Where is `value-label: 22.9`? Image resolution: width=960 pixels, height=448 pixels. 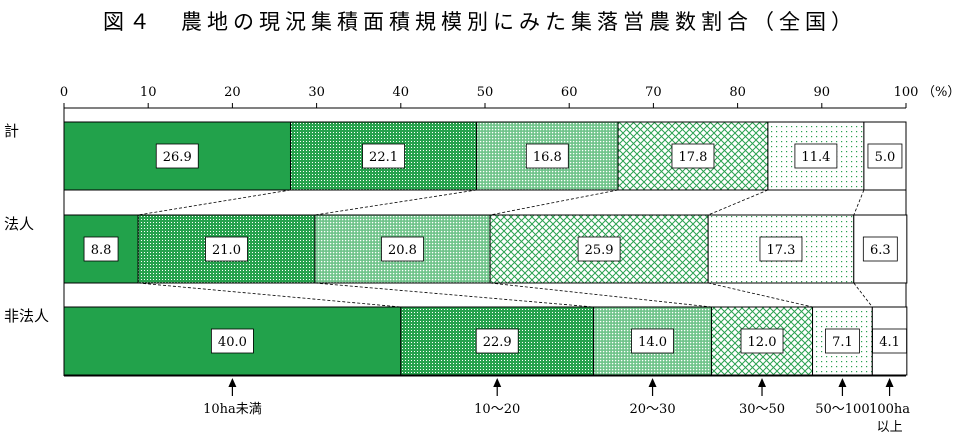 value-label: 22.9 is located at coordinates (497, 342).